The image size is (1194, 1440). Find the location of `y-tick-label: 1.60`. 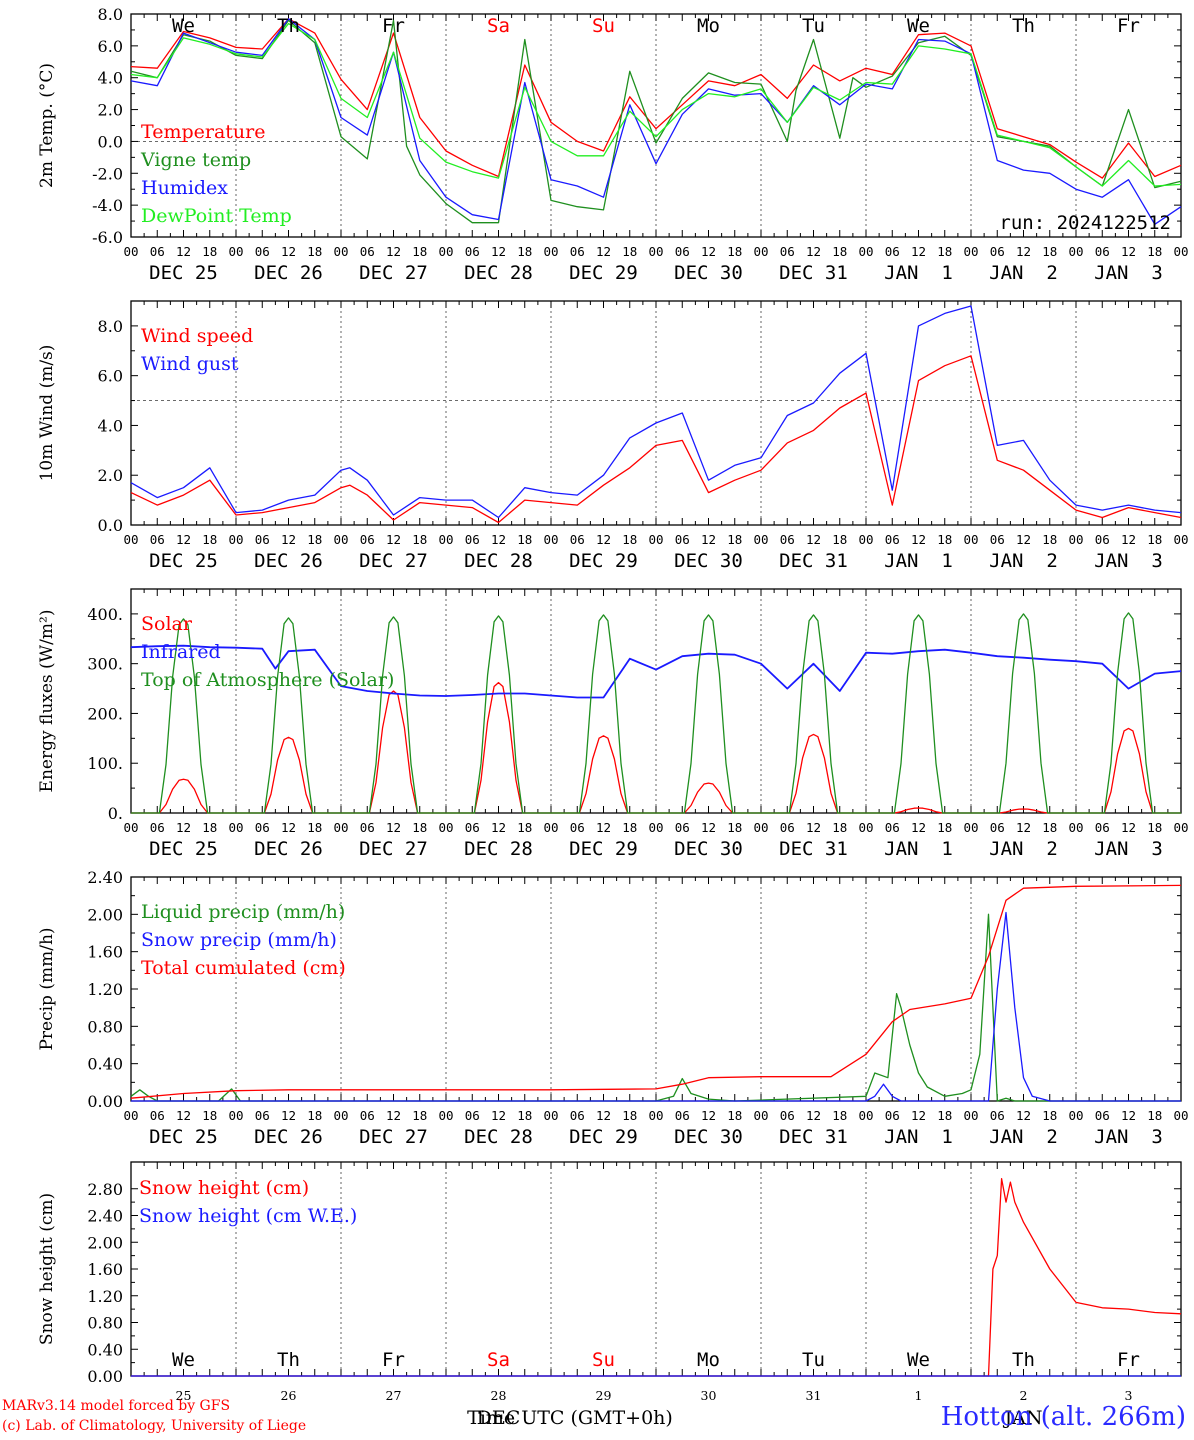

y-tick-label: 1.60 is located at coordinates (105, 1269).